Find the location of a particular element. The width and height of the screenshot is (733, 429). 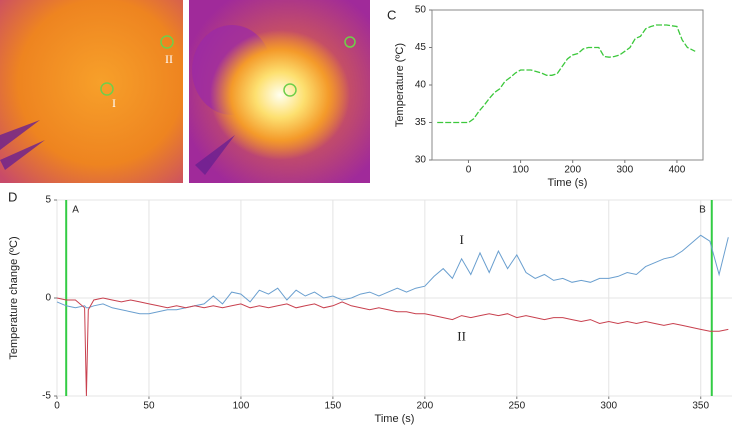

y-tick-label: 30 is located at coordinates (421, 160).